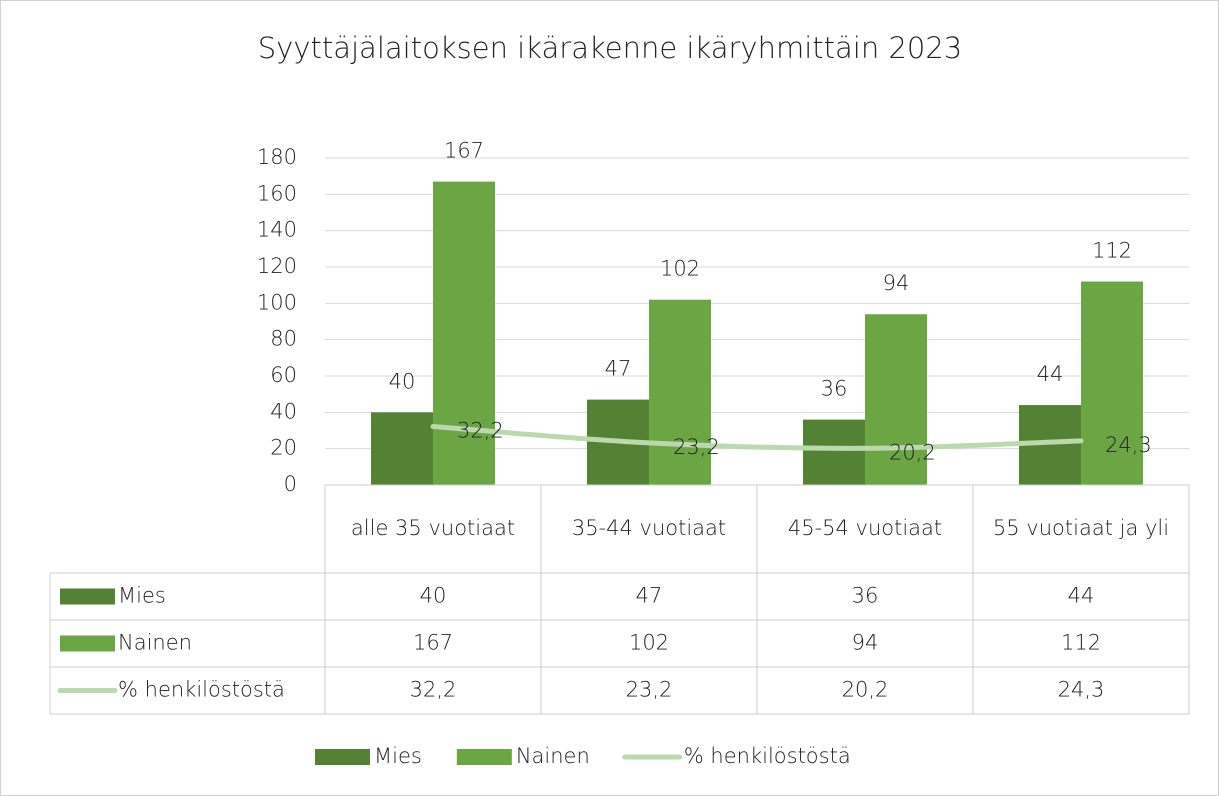 This screenshot has height=796, width=1219. What do you see at coordinates (1081, 528) in the screenshot?
I see `x-tick-label: 55 vuotiaat ja yli` at bounding box center [1081, 528].